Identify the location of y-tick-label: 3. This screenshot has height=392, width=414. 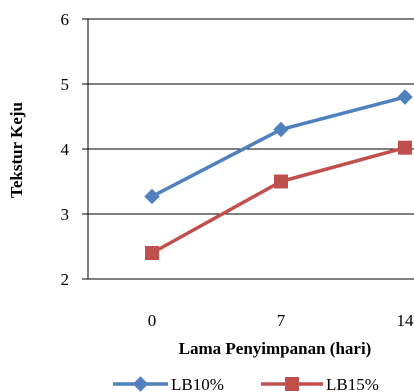
(65, 214).